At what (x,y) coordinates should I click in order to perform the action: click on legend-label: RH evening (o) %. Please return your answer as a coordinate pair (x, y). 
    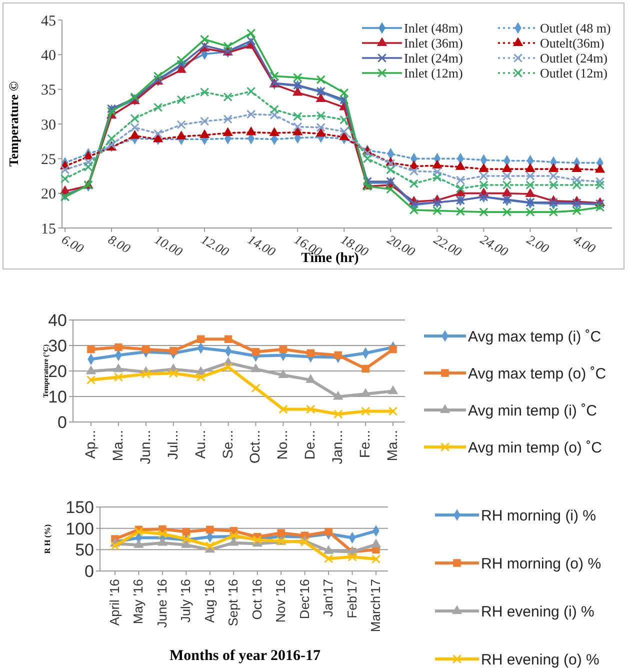
    Looking at the image, I should click on (540, 659).